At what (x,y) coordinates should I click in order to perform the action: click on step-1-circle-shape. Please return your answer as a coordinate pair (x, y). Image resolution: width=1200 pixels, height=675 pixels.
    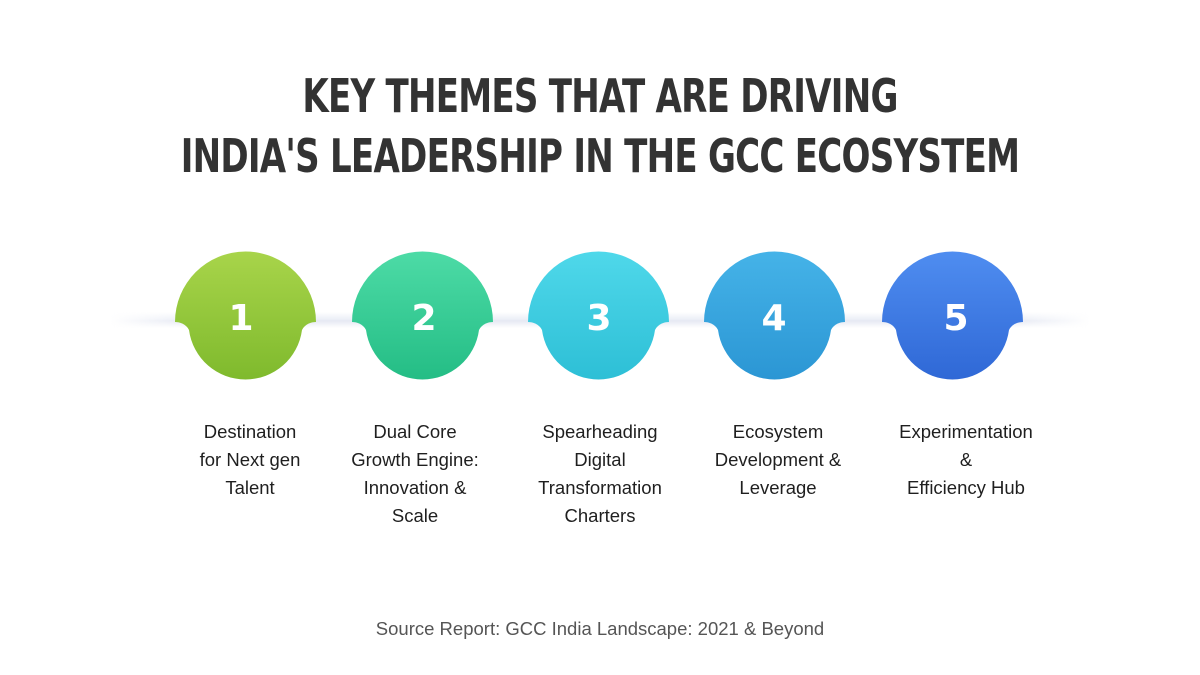
    Looking at the image, I should click on (245, 315).